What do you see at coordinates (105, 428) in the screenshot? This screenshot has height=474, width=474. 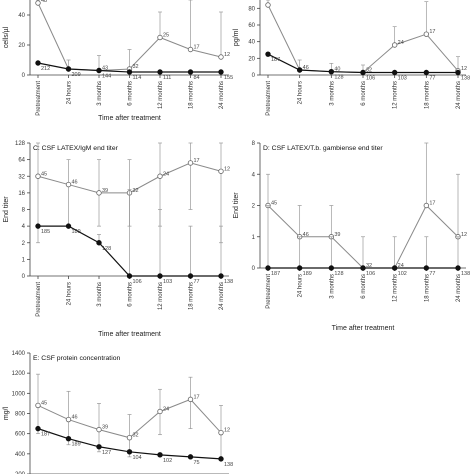 I see `data-label: 39` at bounding box center [105, 428].